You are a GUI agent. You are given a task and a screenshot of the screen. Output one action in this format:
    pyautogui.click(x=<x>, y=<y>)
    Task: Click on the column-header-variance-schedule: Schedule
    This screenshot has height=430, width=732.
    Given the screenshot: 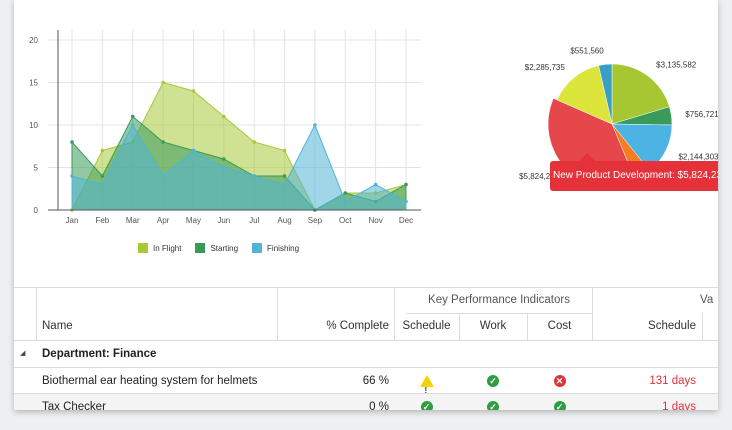 What is the action you would take?
    pyautogui.click(x=672, y=326)
    